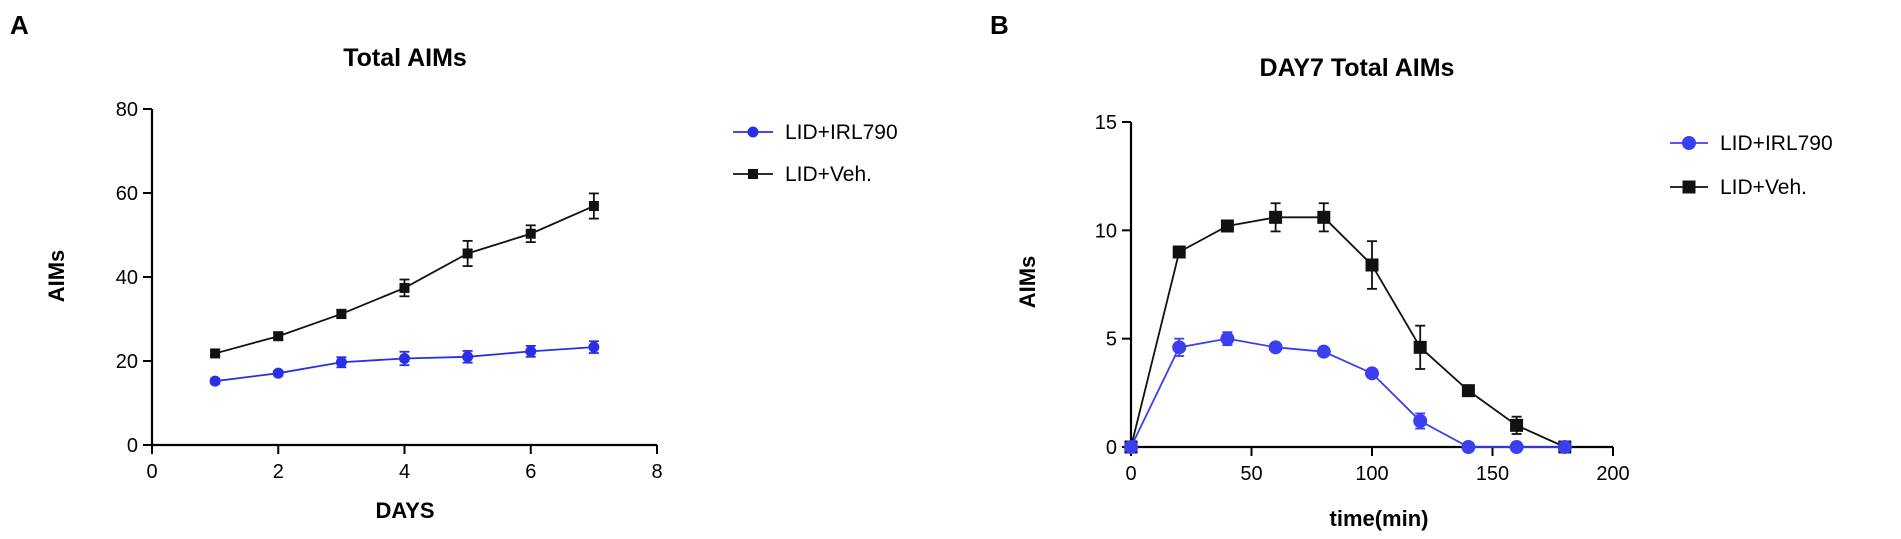  Describe the element at coordinates (404, 510) in the screenshot. I see `x-axis-label-a: DAYS` at that location.